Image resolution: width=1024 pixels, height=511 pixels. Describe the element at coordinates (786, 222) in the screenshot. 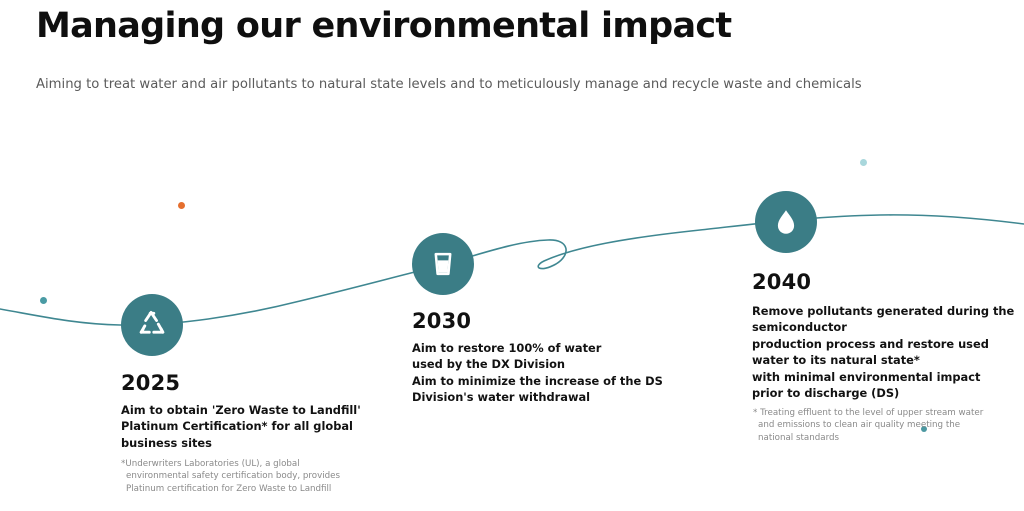

I see `water-drop-icon` at that location.